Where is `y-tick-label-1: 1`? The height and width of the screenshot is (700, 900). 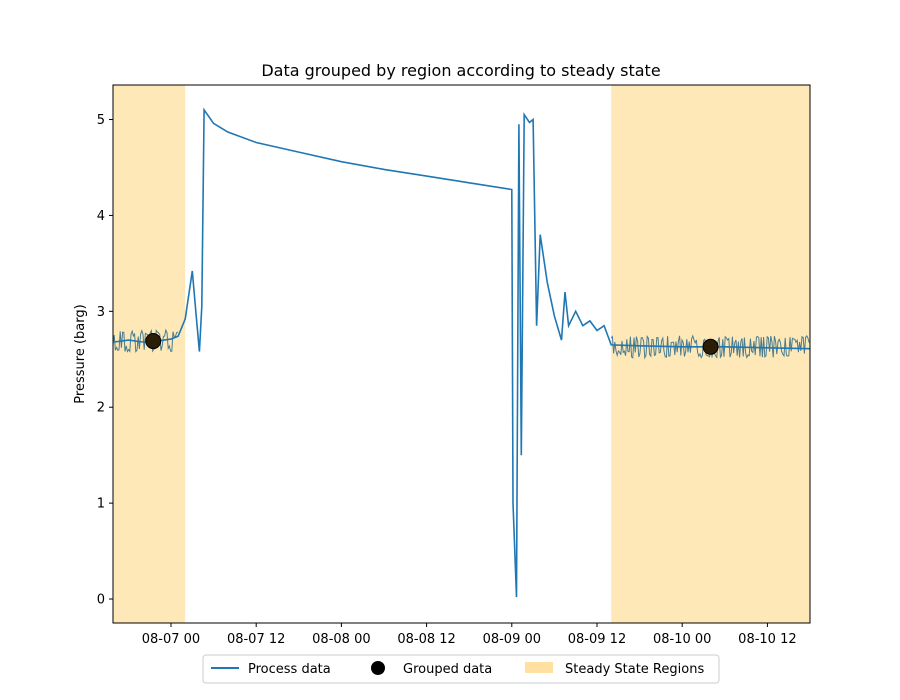 y-tick-label-1: 1 is located at coordinates (101, 504).